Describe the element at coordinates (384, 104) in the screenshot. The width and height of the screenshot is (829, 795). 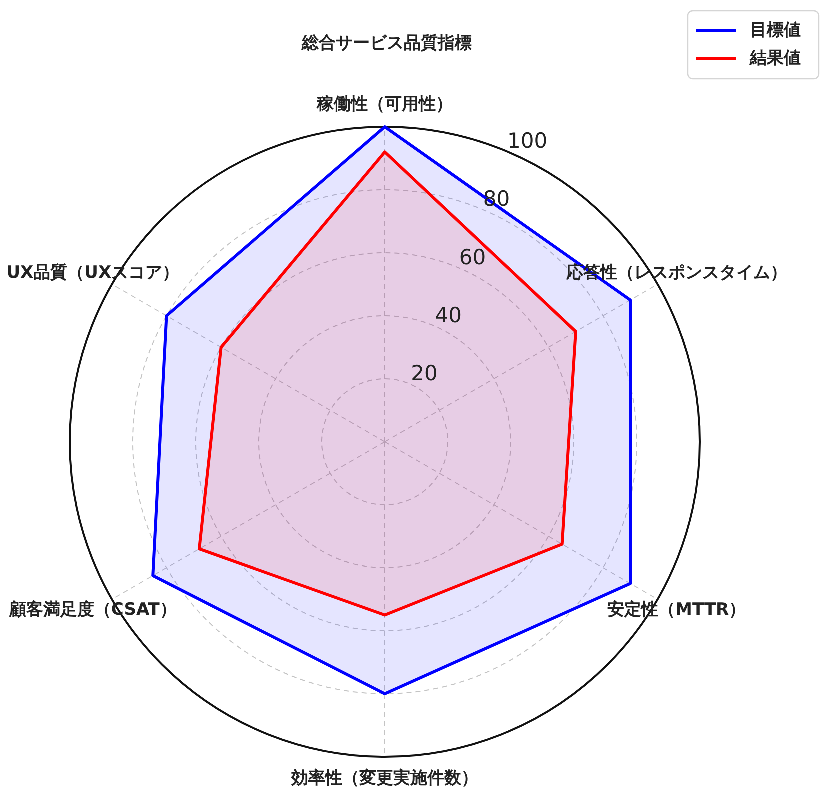
I see `spoke-label: 稼働性（可用性）` at that location.